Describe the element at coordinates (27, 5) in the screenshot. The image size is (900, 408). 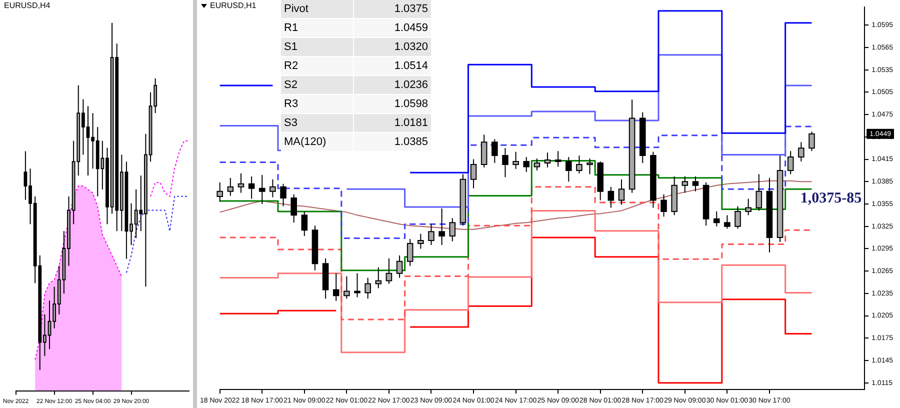
I see `chart-title: EURUSD,H4` at that location.